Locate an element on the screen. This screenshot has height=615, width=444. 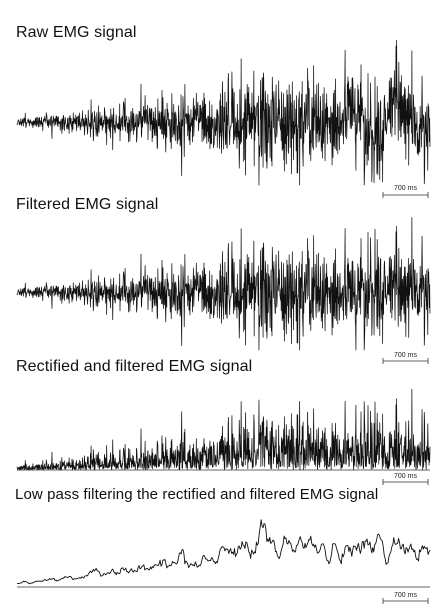
rectified-emg-trace is located at coordinates (223, 429).